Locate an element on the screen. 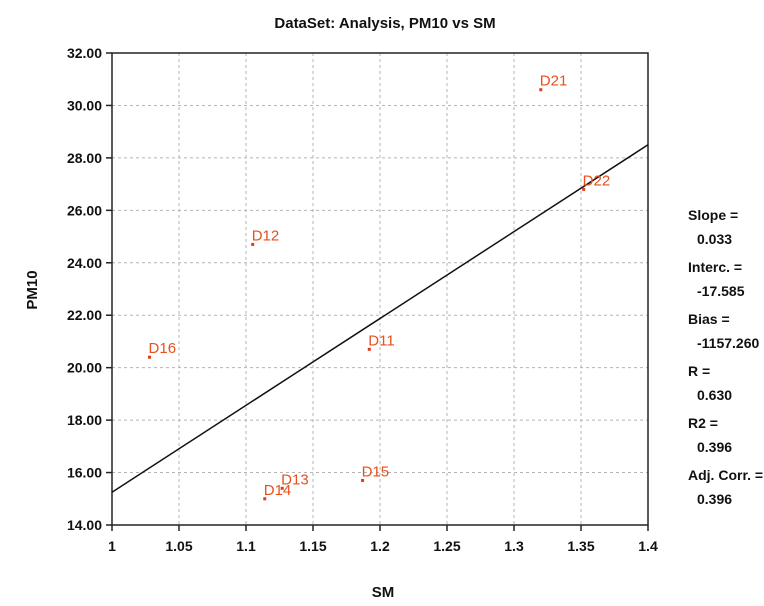  stat-value: 0.630 is located at coordinates (714, 395).